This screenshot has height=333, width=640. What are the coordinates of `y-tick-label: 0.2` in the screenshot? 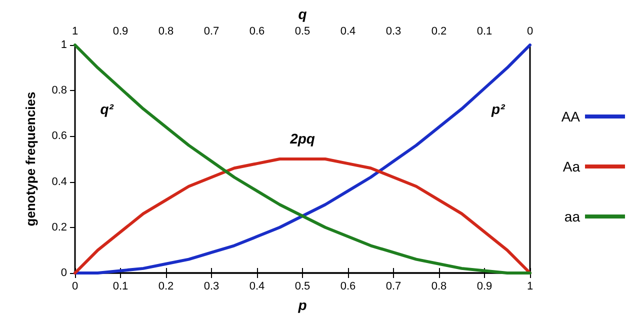 It's located at (59, 227).